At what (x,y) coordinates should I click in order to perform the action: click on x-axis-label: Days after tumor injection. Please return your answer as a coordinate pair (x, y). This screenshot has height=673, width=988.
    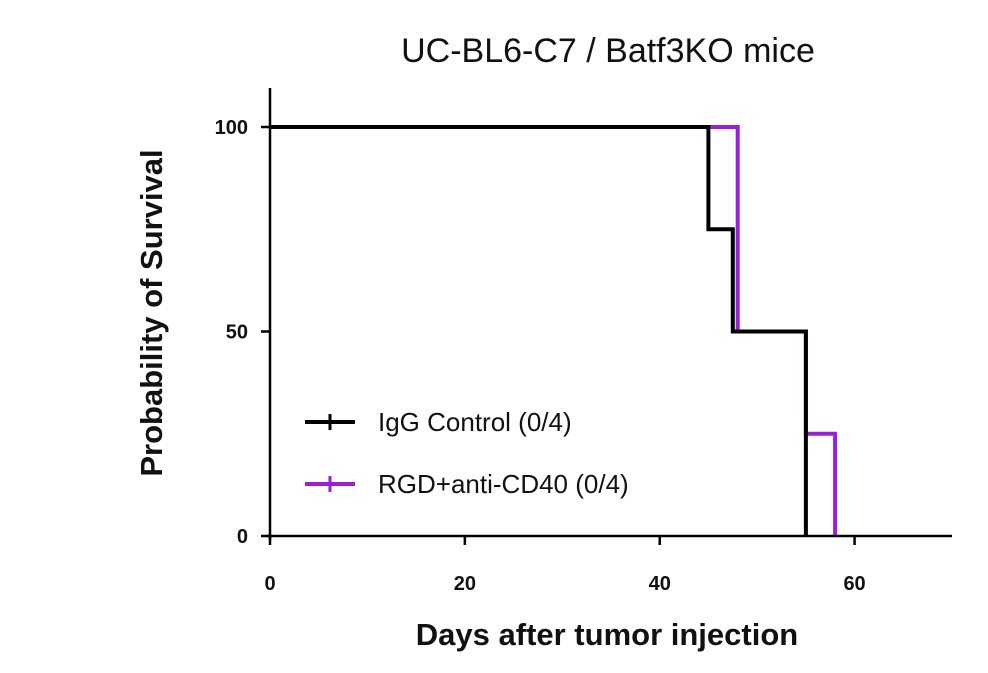
    Looking at the image, I should click on (607, 634).